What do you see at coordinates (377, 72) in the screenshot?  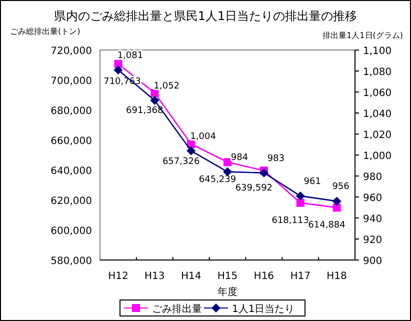 I see `y2-tick-label: 1,080` at bounding box center [377, 72].